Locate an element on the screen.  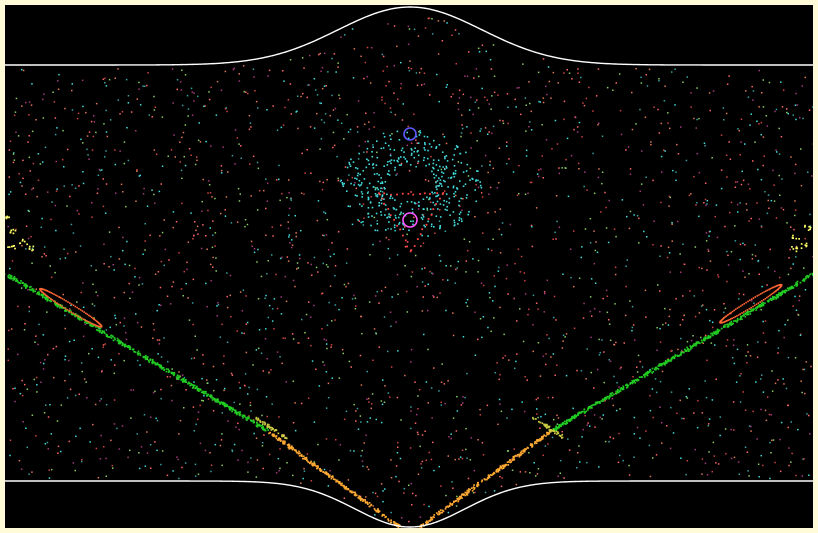
upper-boundary-curve is located at coordinates (409, 36).